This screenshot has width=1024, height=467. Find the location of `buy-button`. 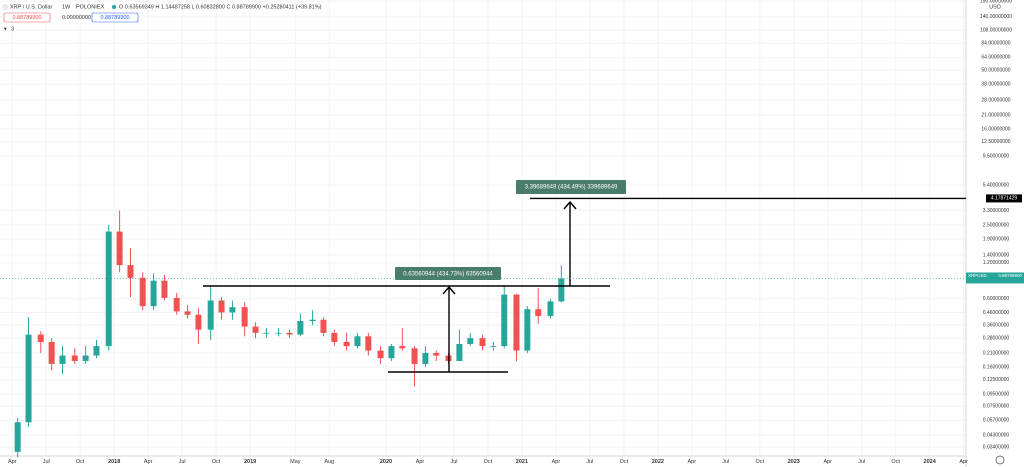

buy-button is located at coordinates (115, 17).